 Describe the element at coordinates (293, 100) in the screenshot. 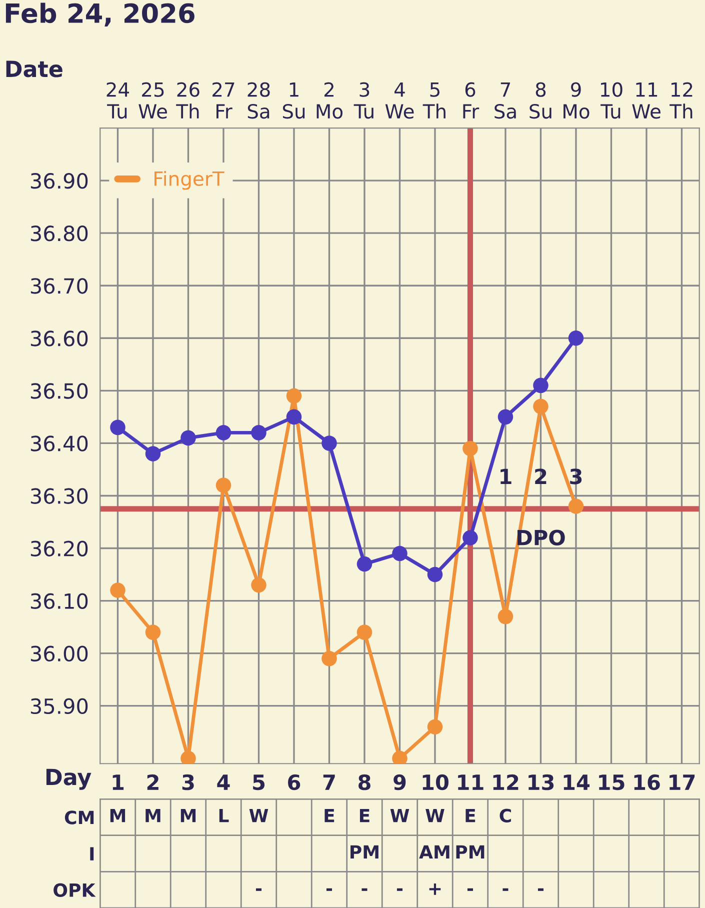

I see `x-tick-label: 1 Su` at that location.